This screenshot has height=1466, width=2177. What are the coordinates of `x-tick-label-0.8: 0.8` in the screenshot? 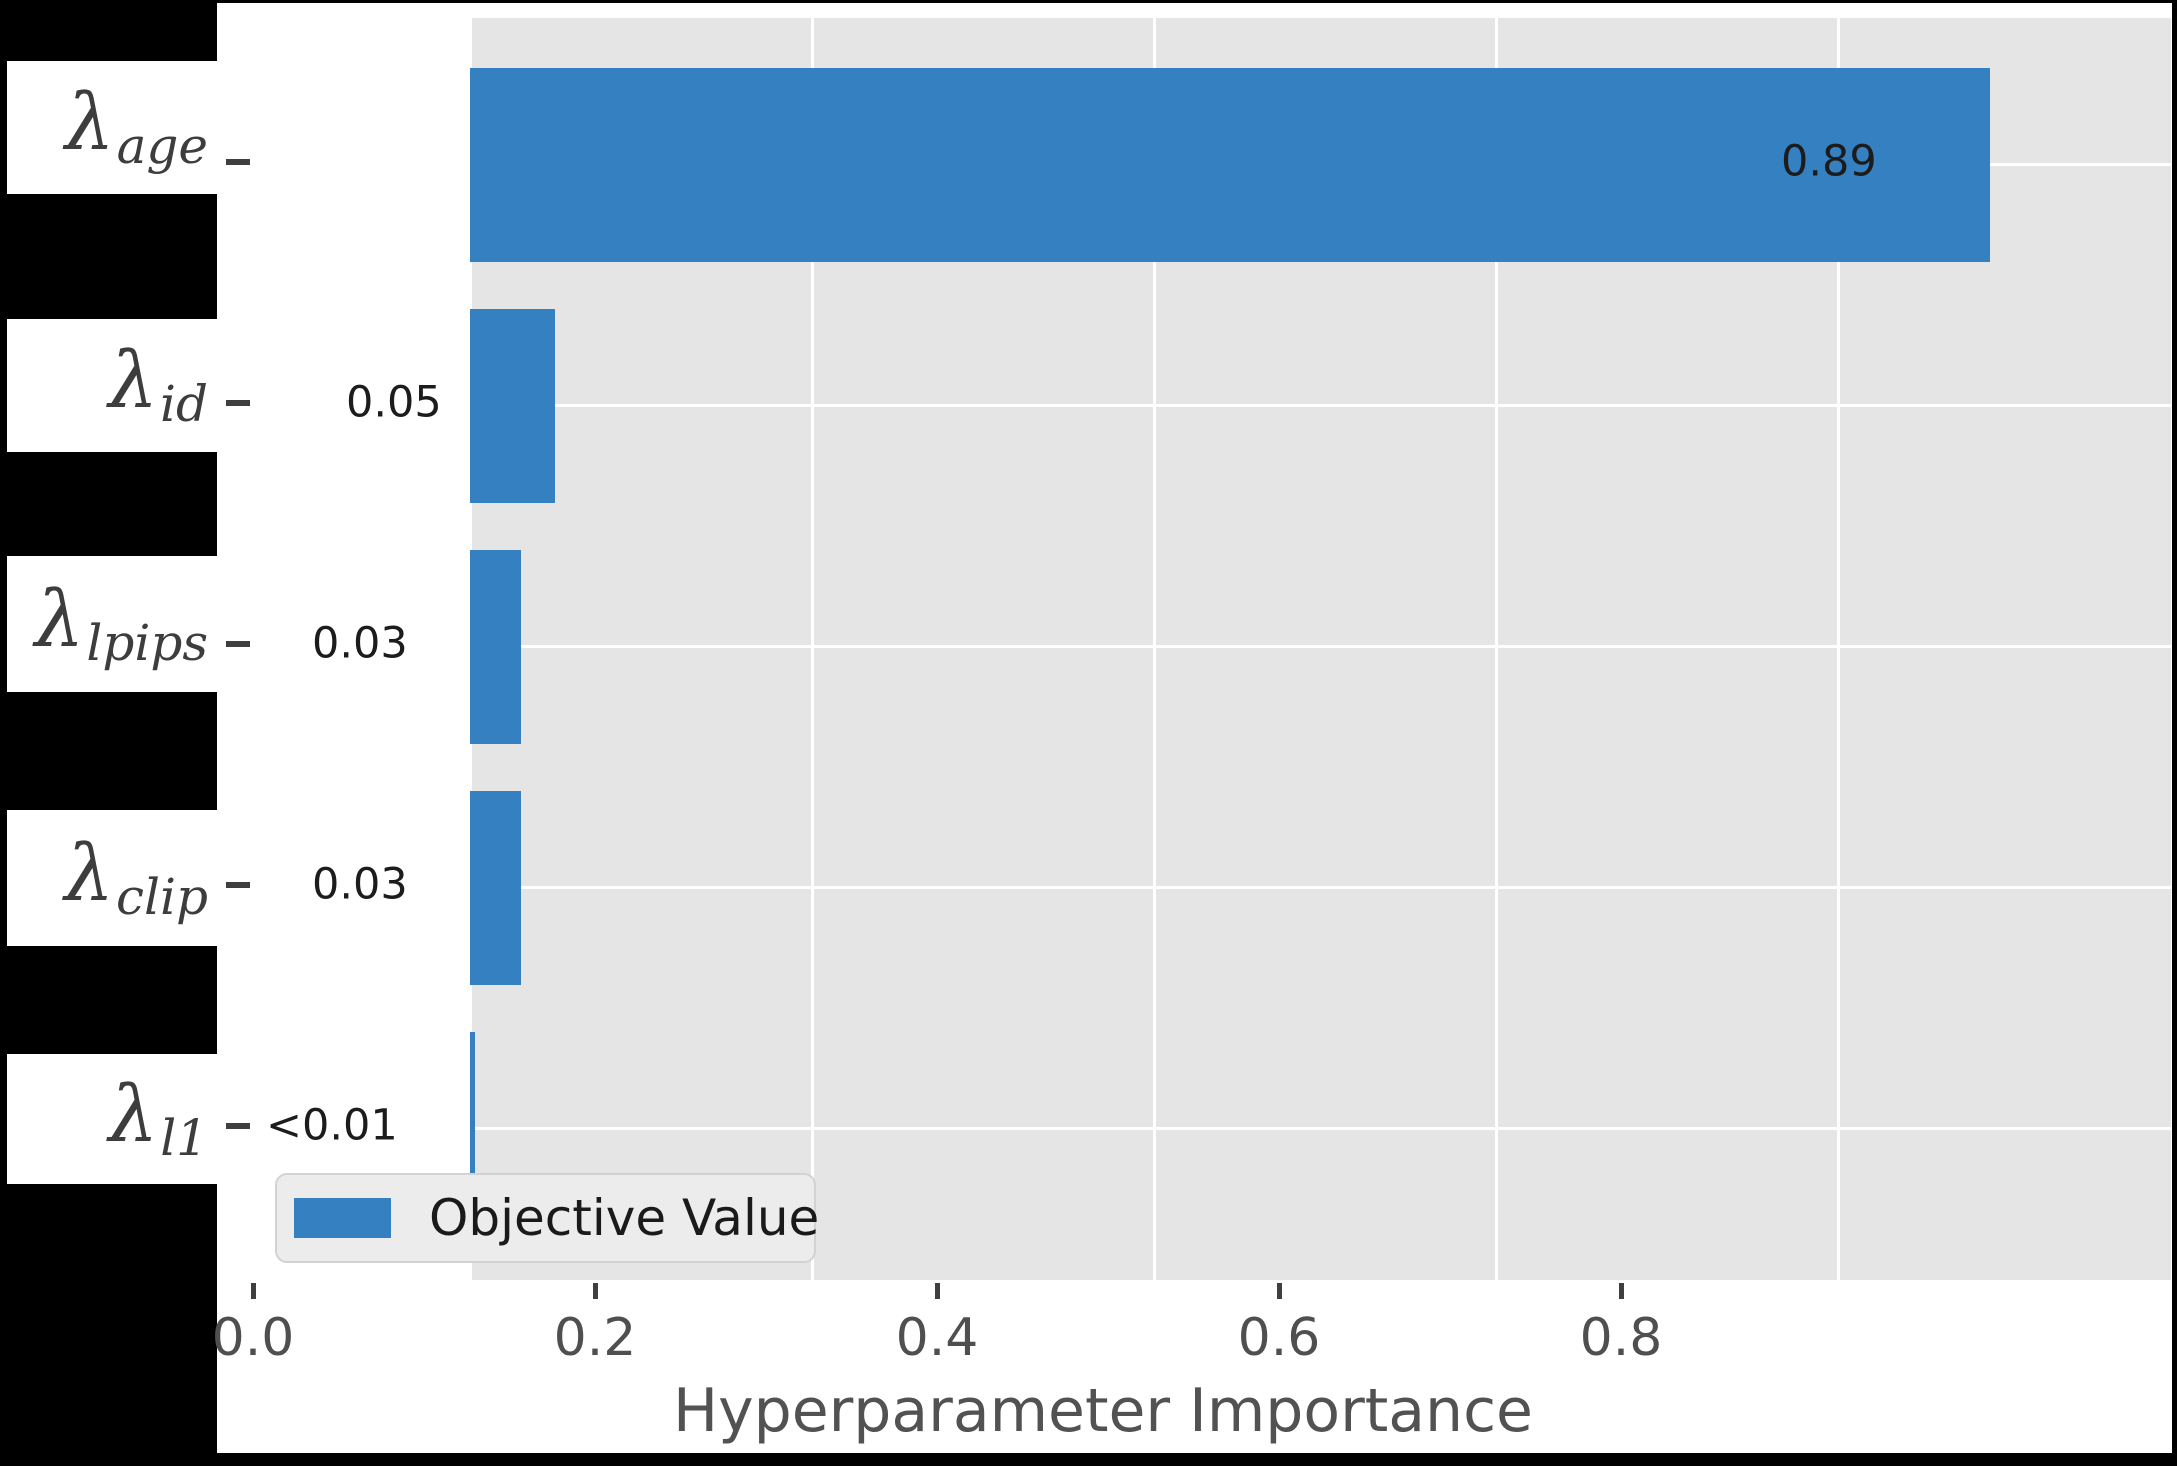 It's located at (1621, 1338).